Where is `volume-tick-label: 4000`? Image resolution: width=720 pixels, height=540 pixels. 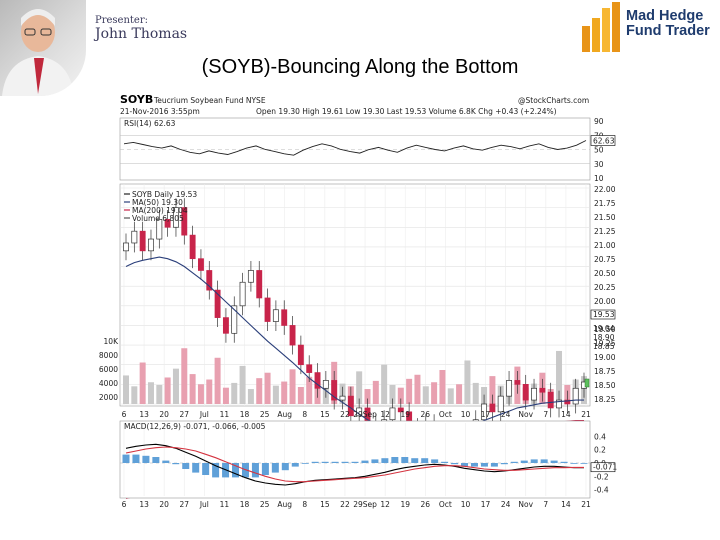 volume-tick-label: 4000 is located at coordinates (108, 383).